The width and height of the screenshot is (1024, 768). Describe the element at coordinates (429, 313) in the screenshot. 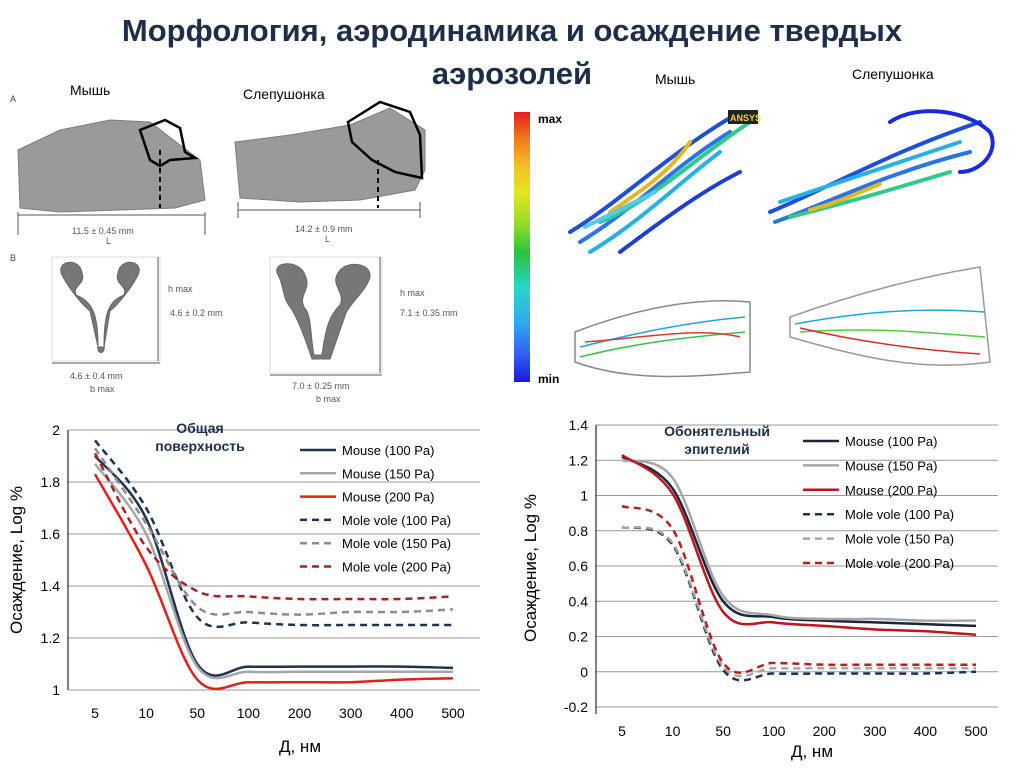

I see `vole-hmax-value: 7.1 ± 0.35 mm` at that location.